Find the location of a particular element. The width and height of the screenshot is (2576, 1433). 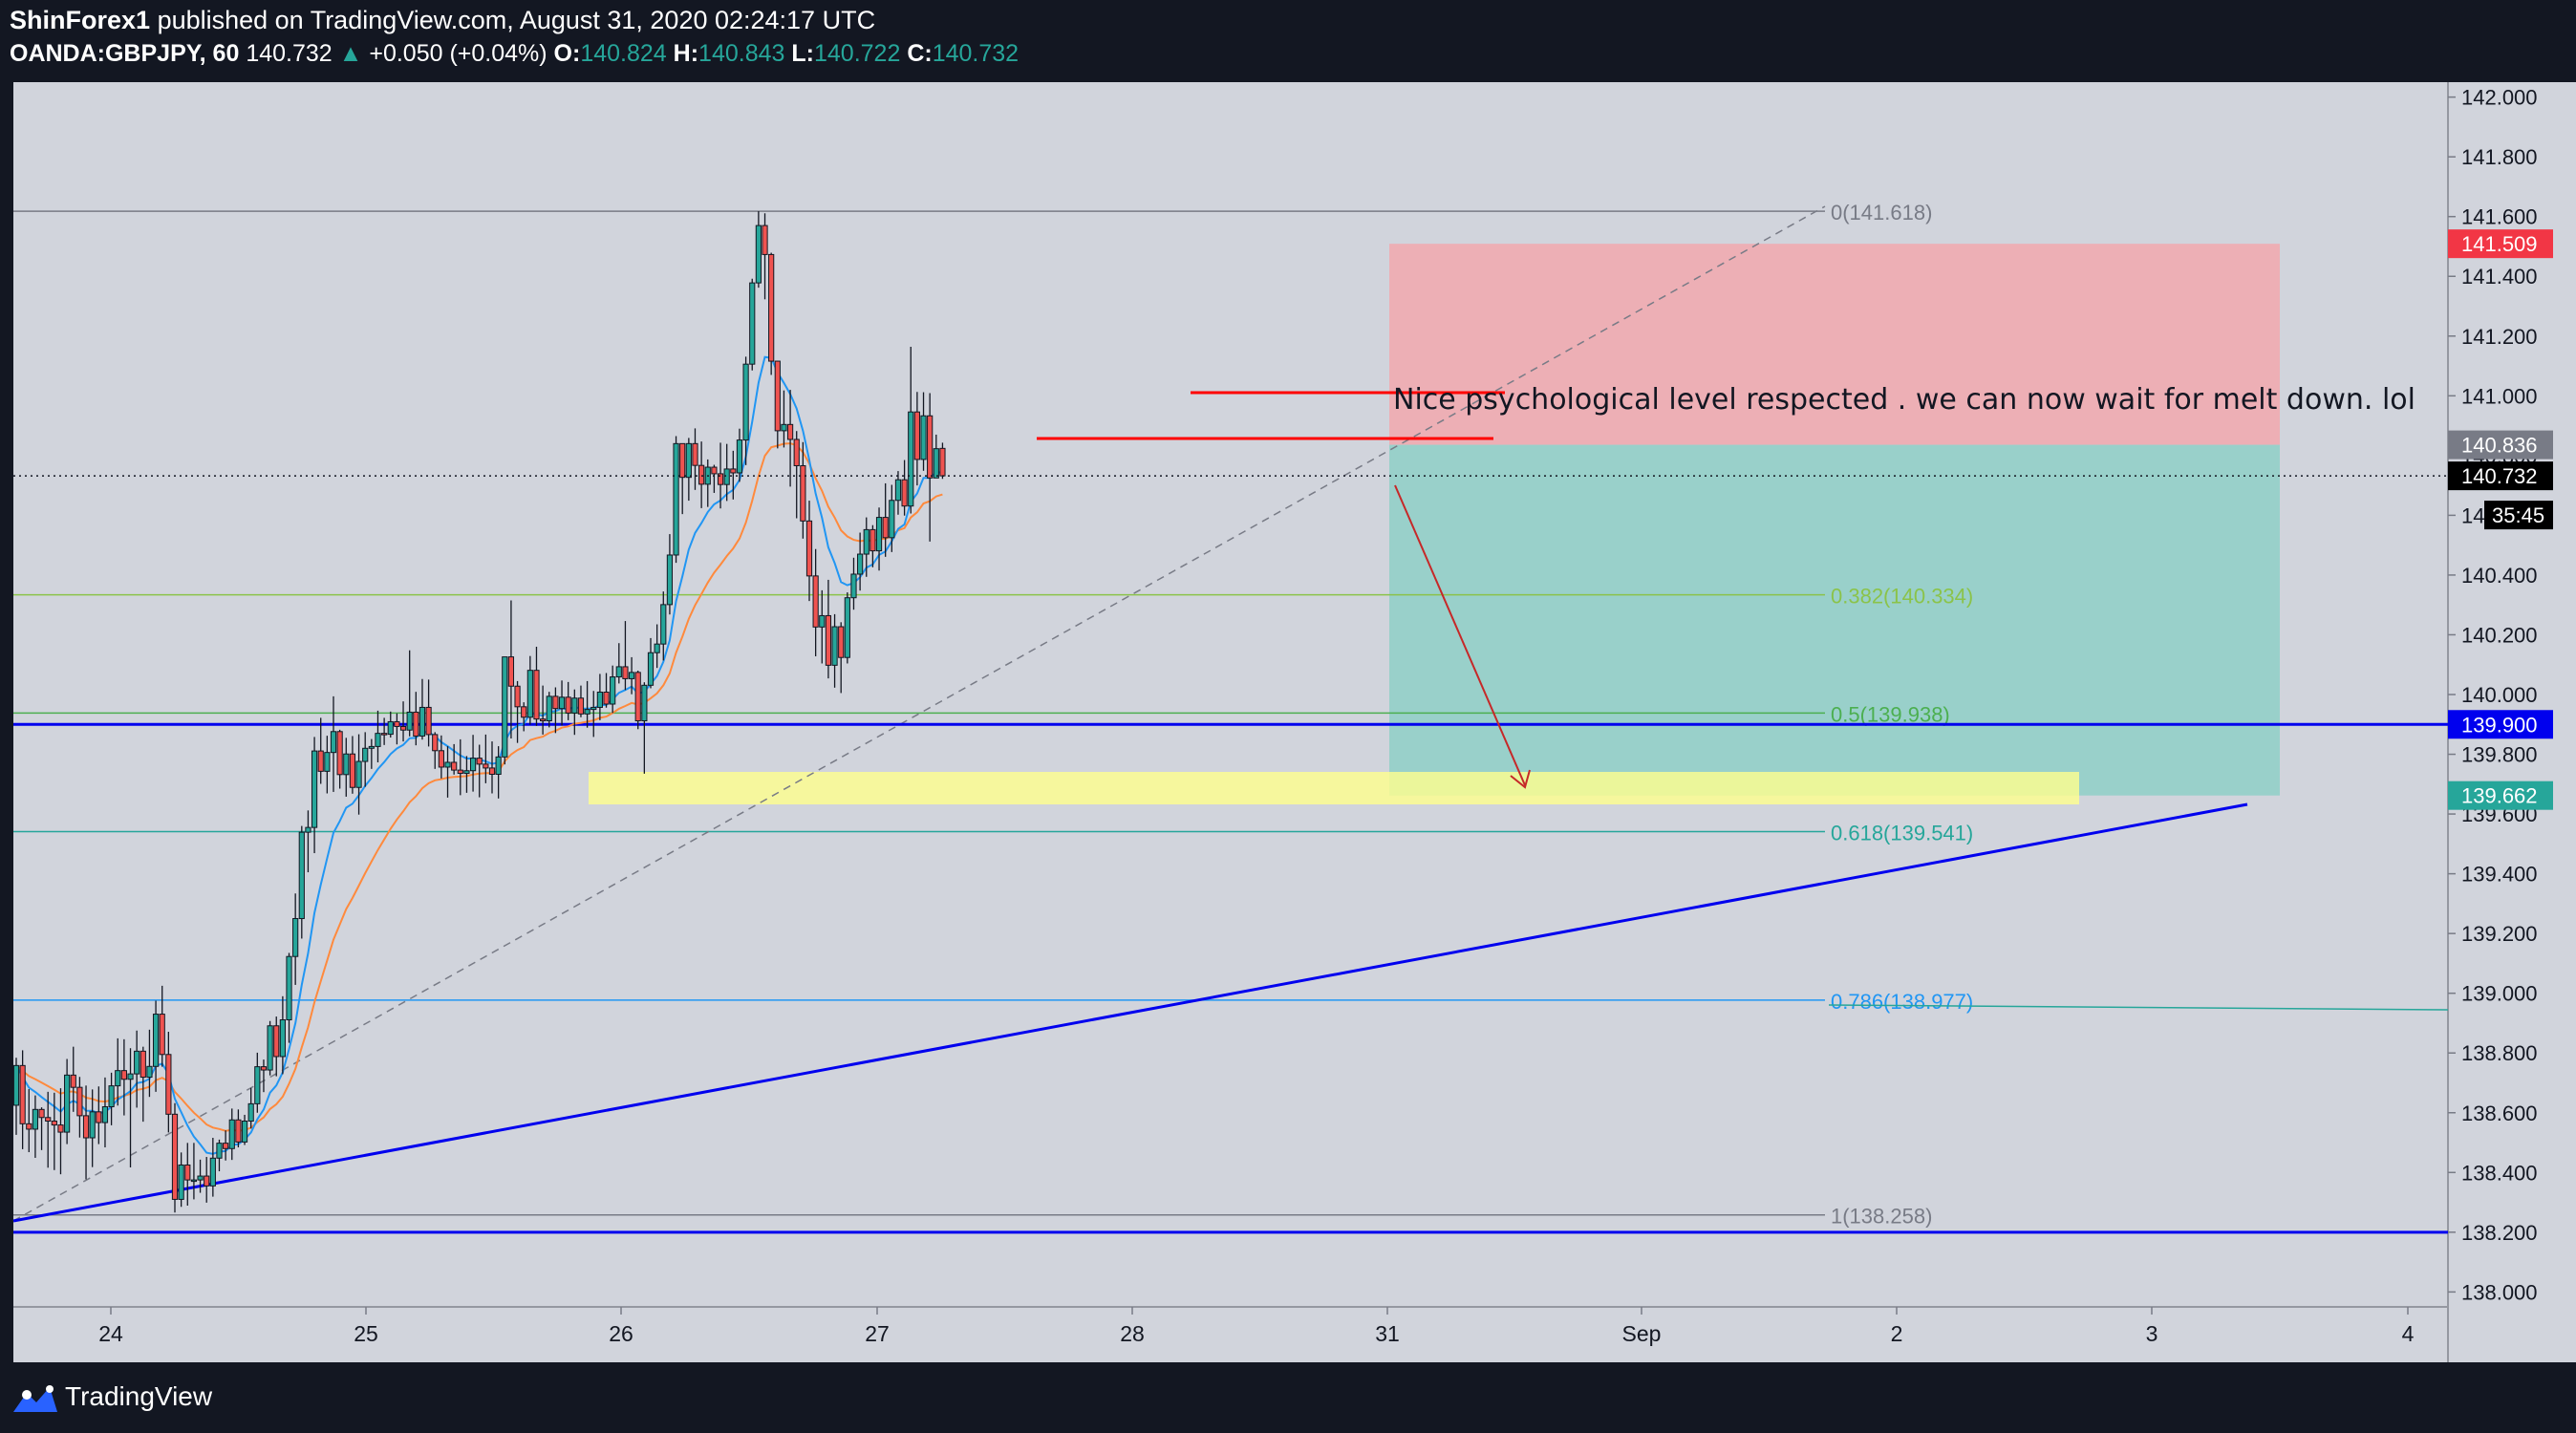

demand-zone is located at coordinates (1334, 788).